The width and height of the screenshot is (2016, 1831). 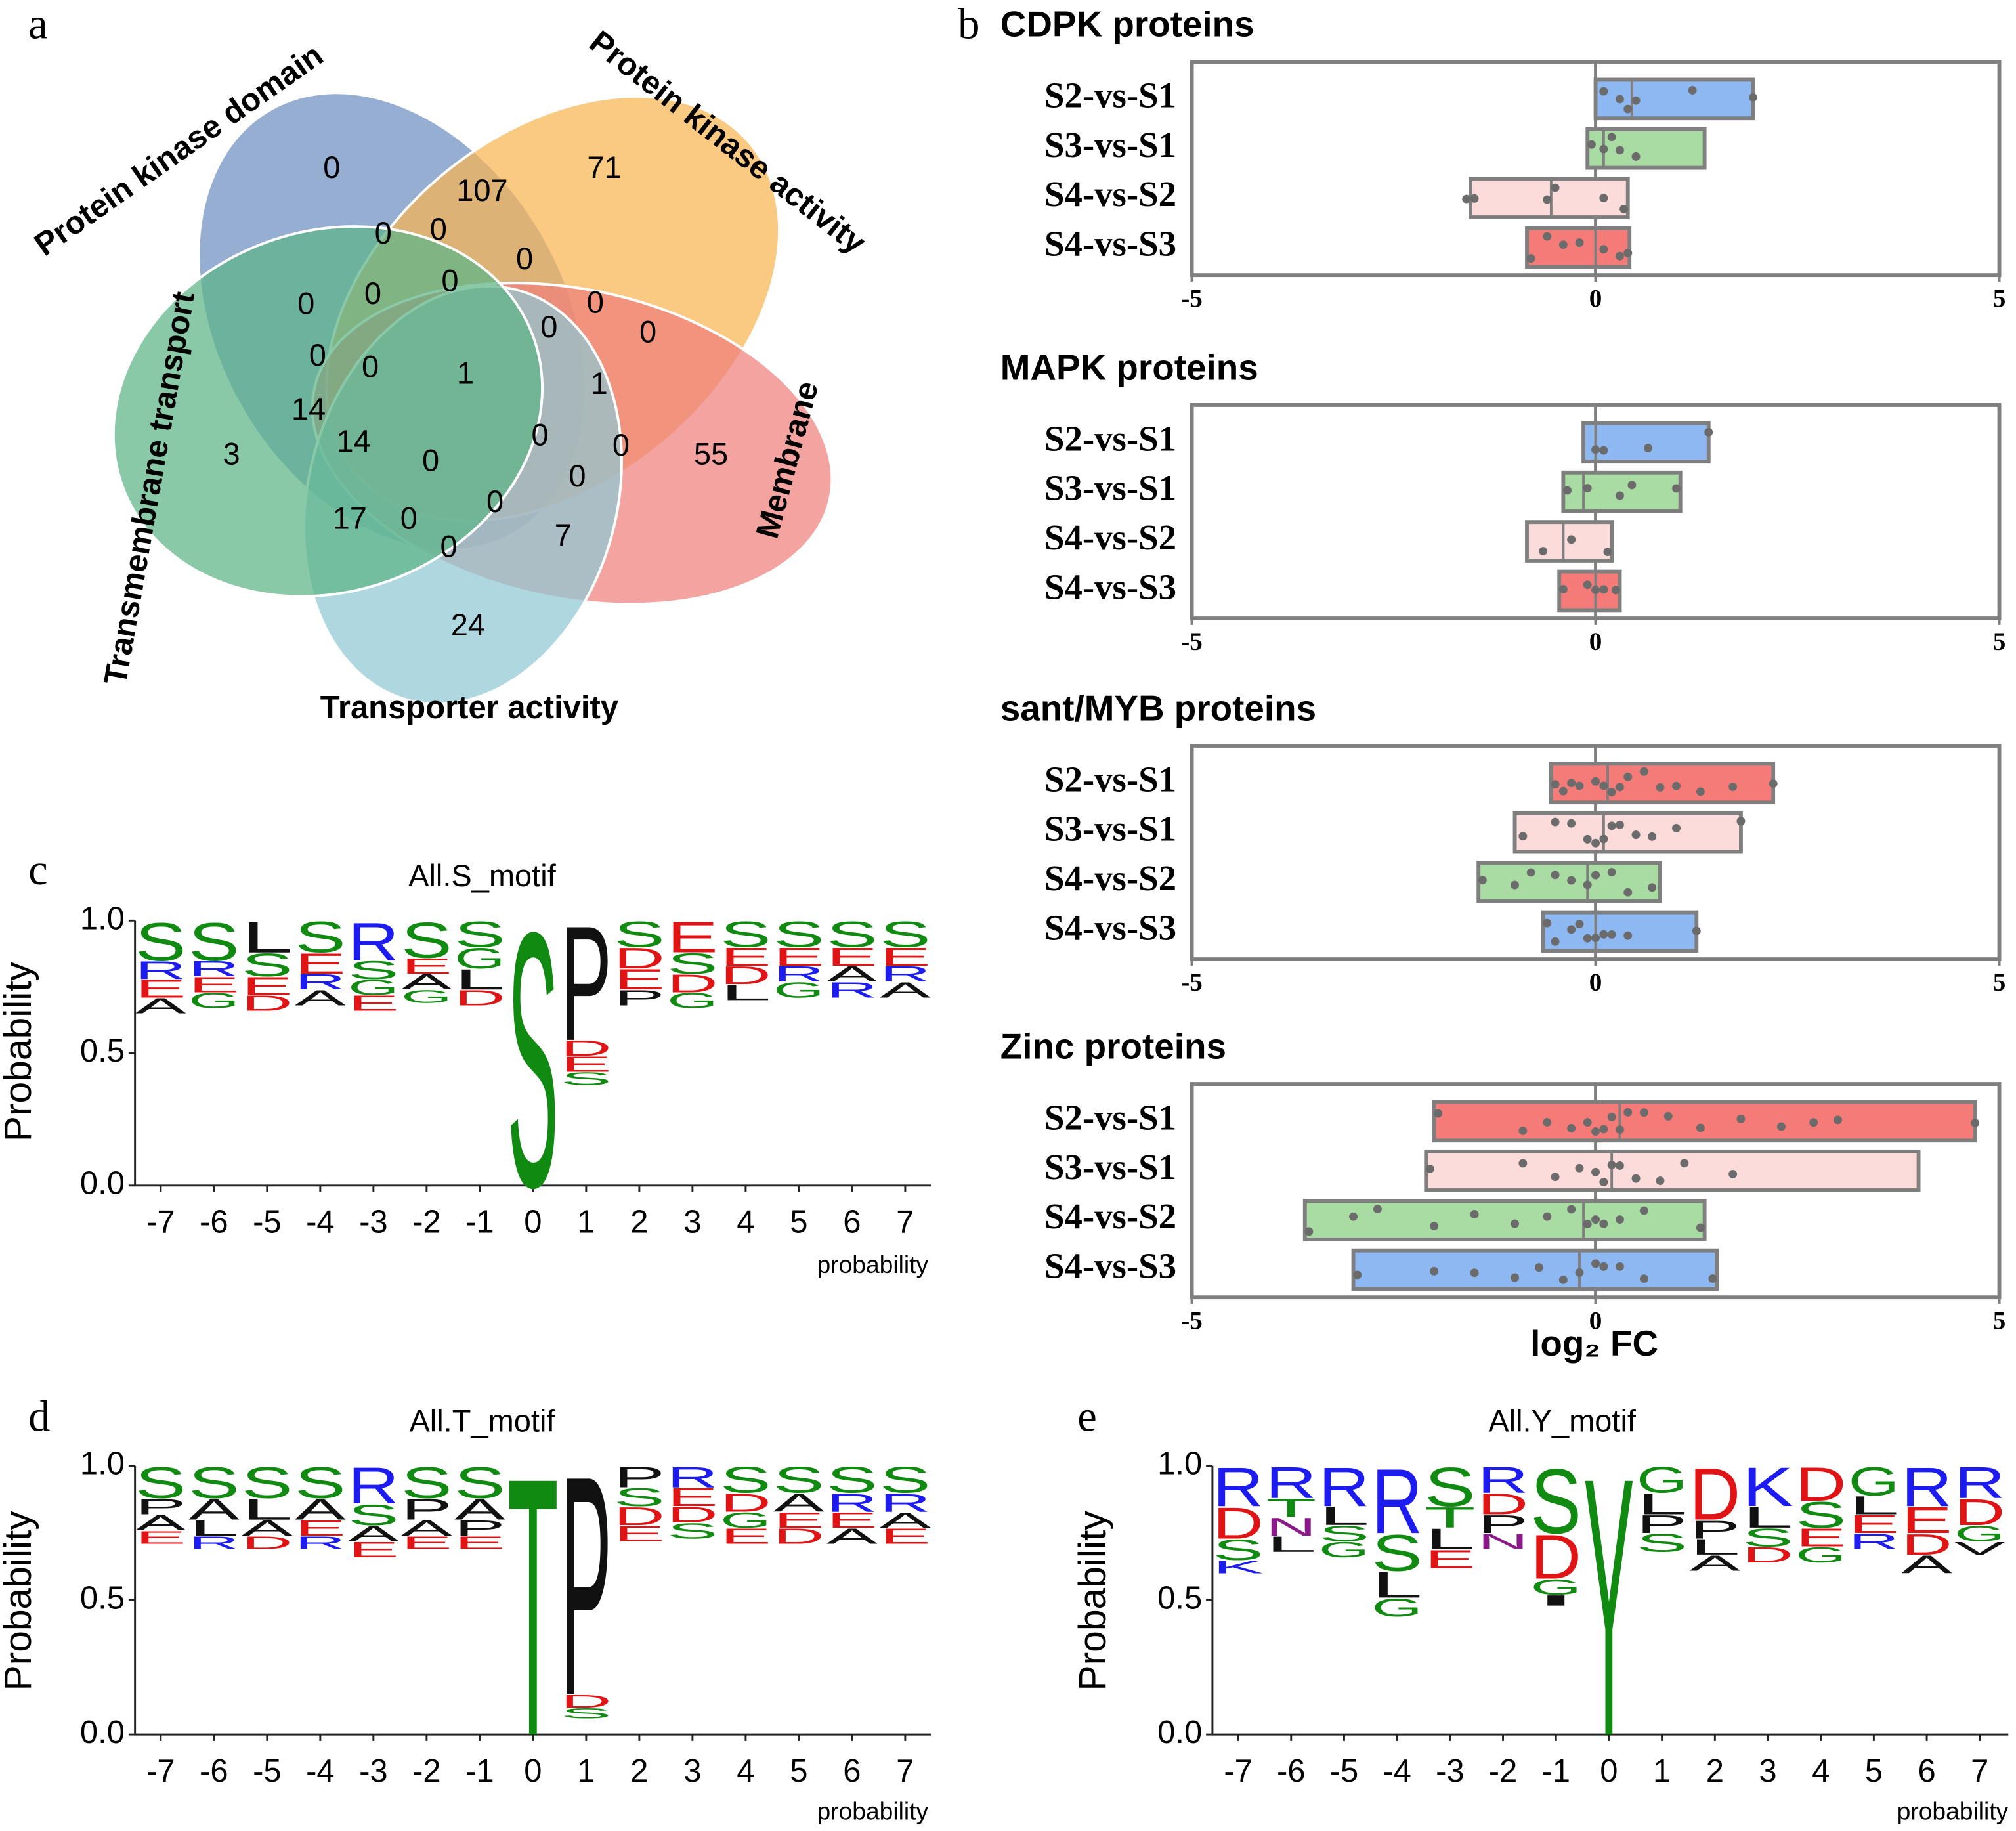 I want to click on region-count: 14, so click(x=308, y=408).